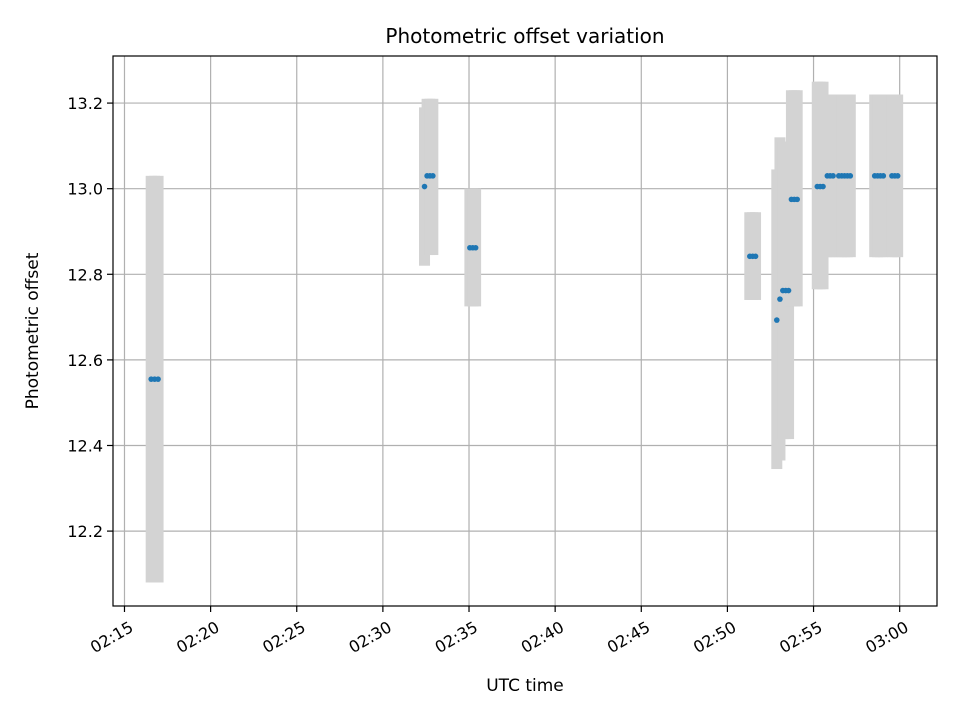 Image resolution: width=960 pixels, height=720 pixels. What do you see at coordinates (85, 360) in the screenshot?
I see `y-tick-label: 12.6` at bounding box center [85, 360].